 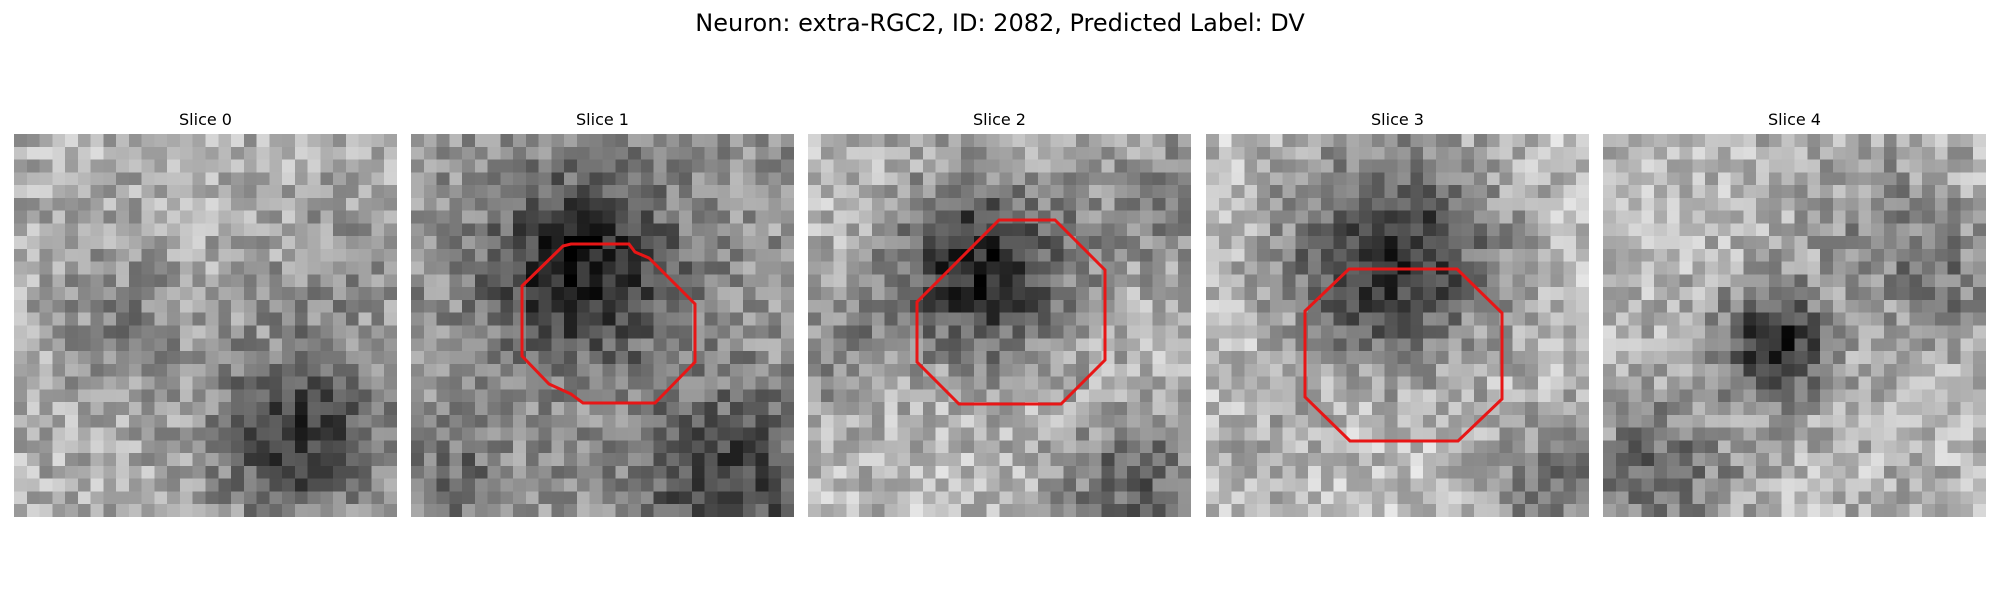 I want to click on slice-3-grayscale-image, so click(x=1397, y=325).